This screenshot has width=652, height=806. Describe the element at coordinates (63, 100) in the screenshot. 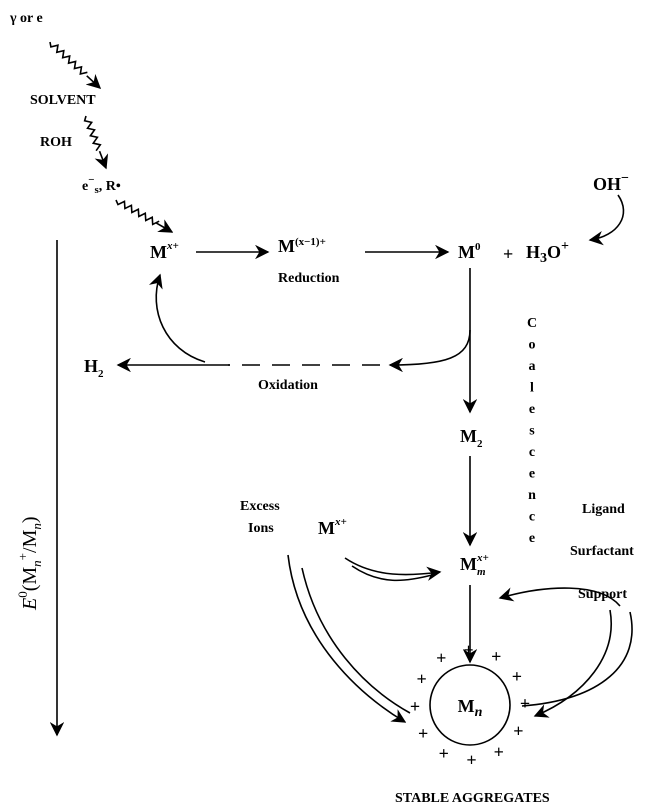

I see `solvent: SOLVENT` at that location.